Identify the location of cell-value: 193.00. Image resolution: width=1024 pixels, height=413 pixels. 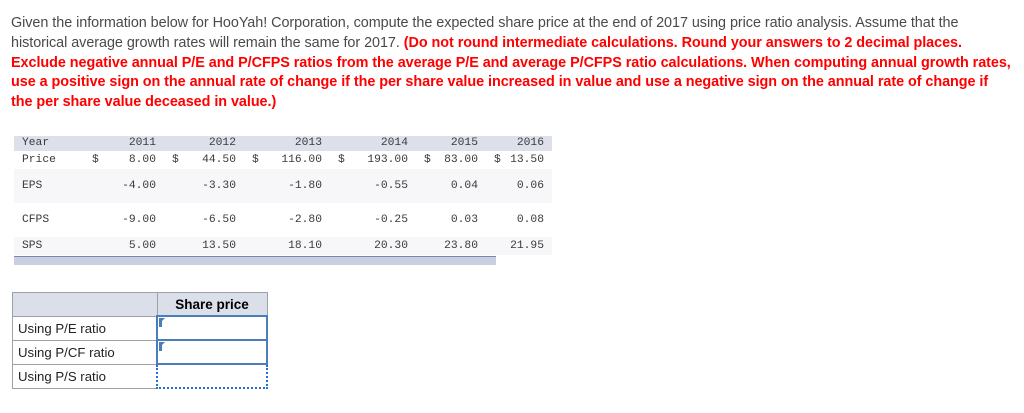
(387, 160).